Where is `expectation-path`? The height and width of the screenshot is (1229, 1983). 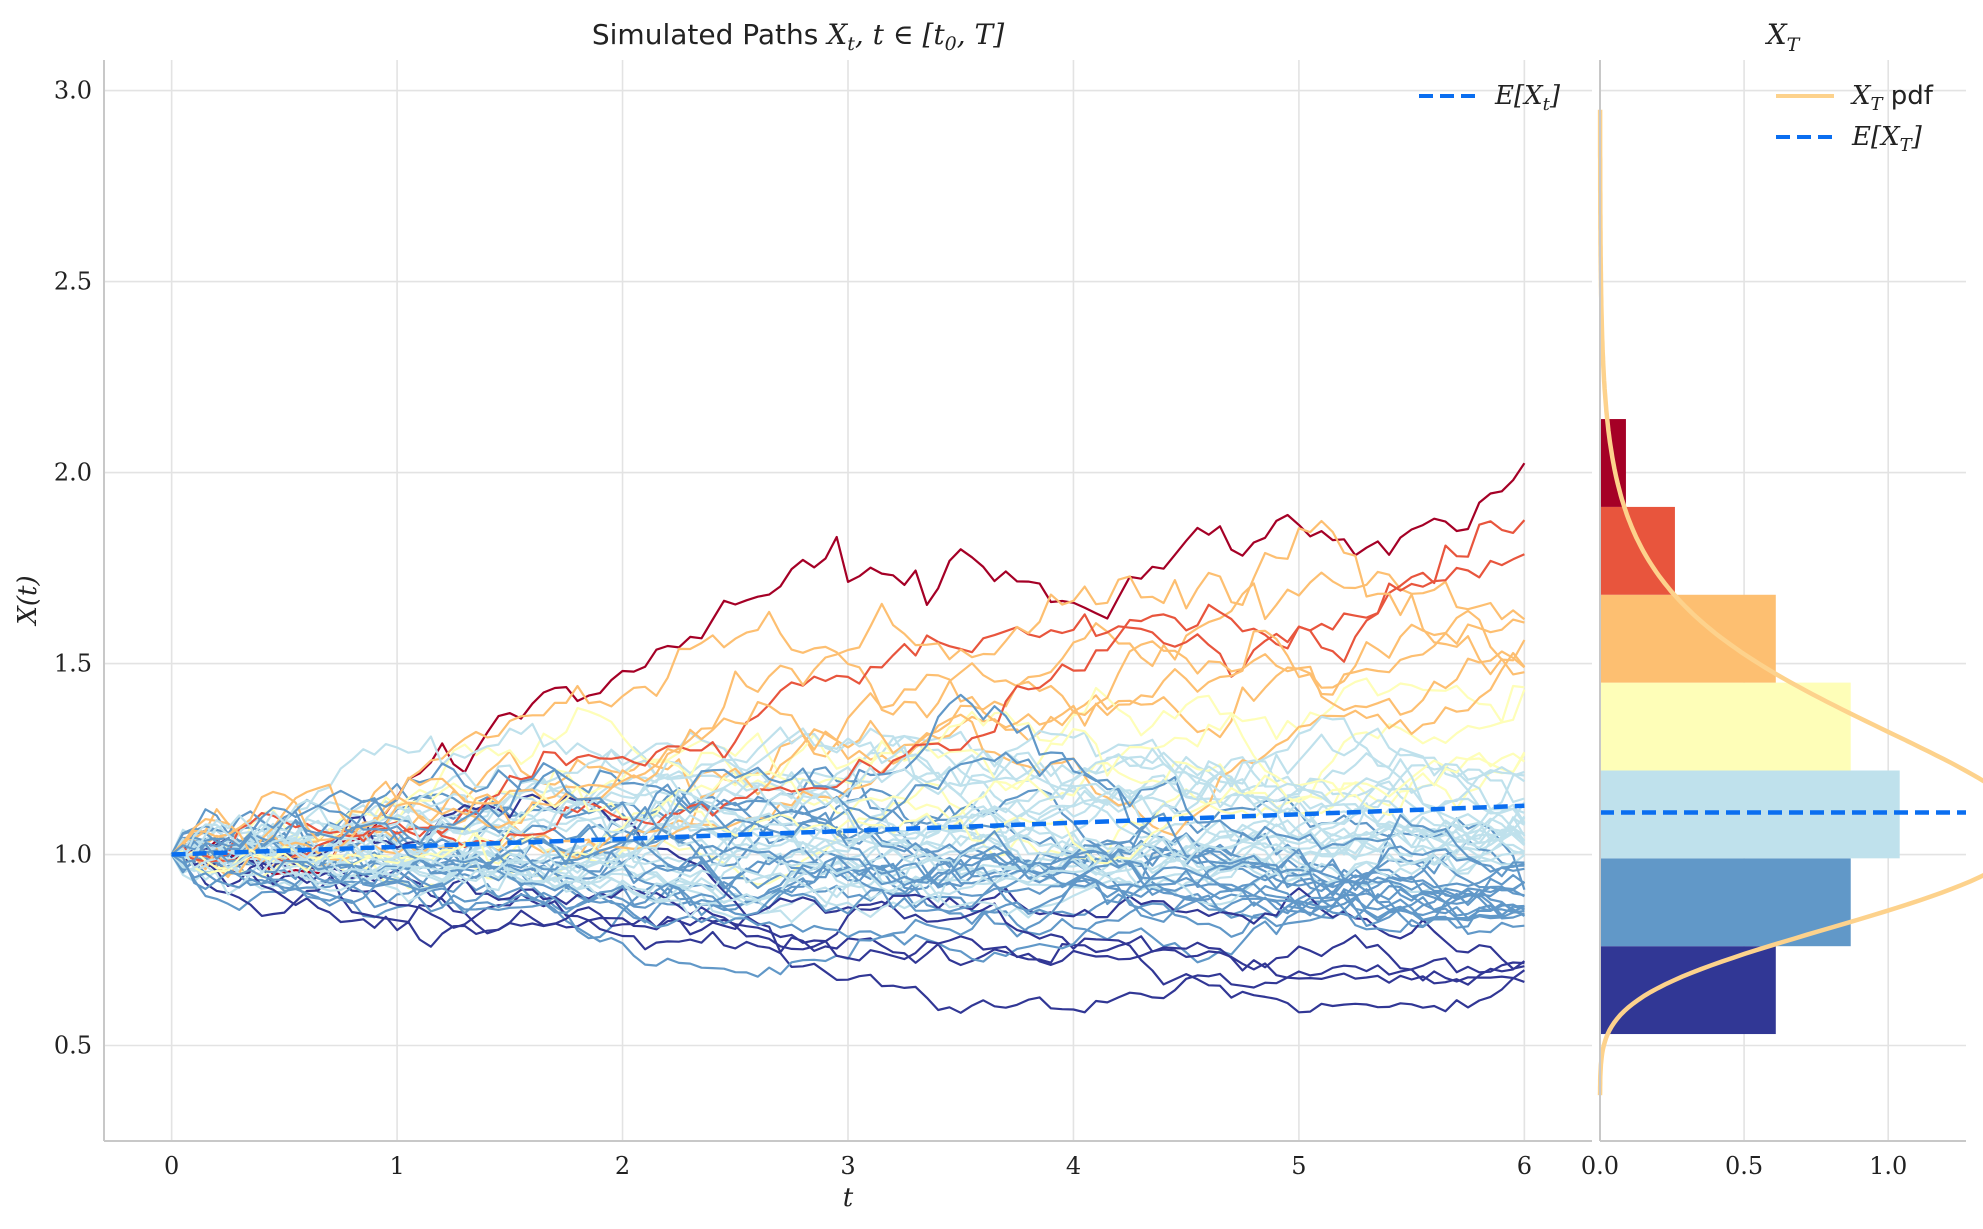
expectation-path is located at coordinates (848, 830).